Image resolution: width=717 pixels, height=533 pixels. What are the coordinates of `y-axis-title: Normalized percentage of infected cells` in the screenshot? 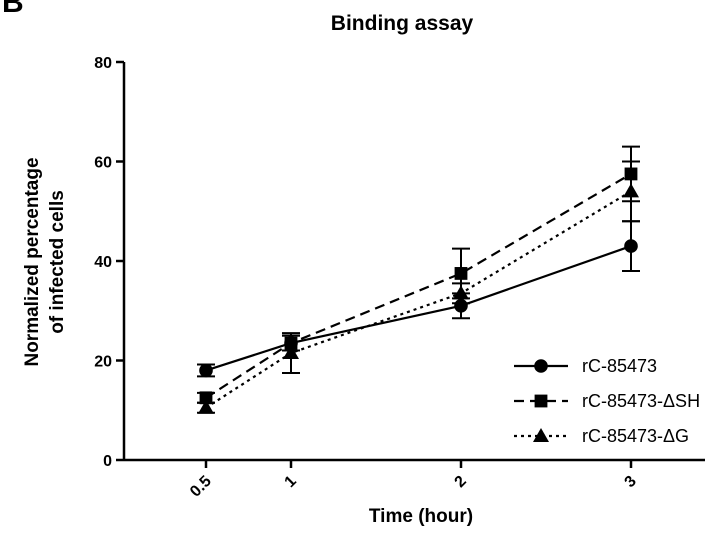 It's located at (45, 261).